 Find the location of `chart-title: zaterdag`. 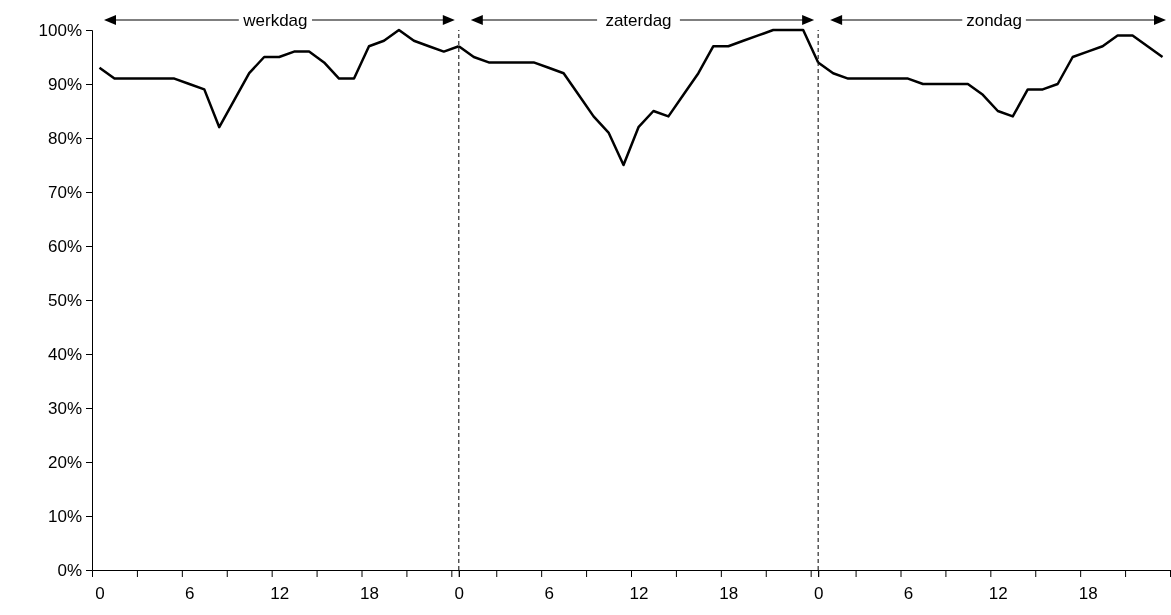

chart-title: zaterdag is located at coordinates (638, 20).